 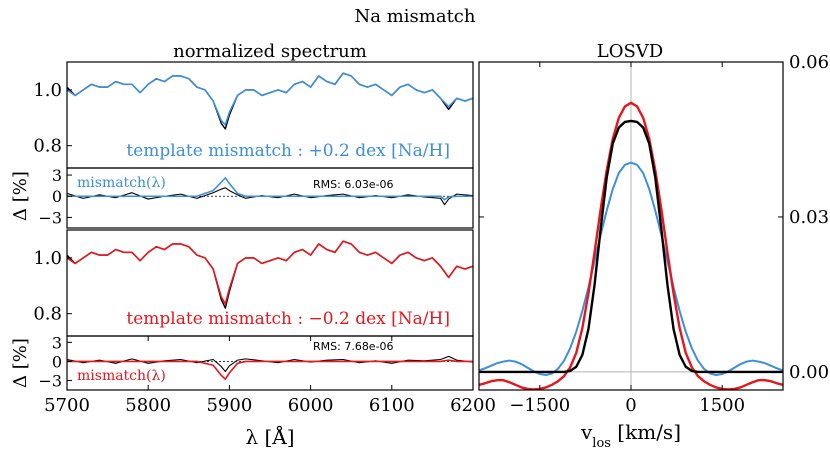 What do you see at coordinates (311, 405) in the screenshot?
I see `x-tick-label: 6000` at bounding box center [311, 405].